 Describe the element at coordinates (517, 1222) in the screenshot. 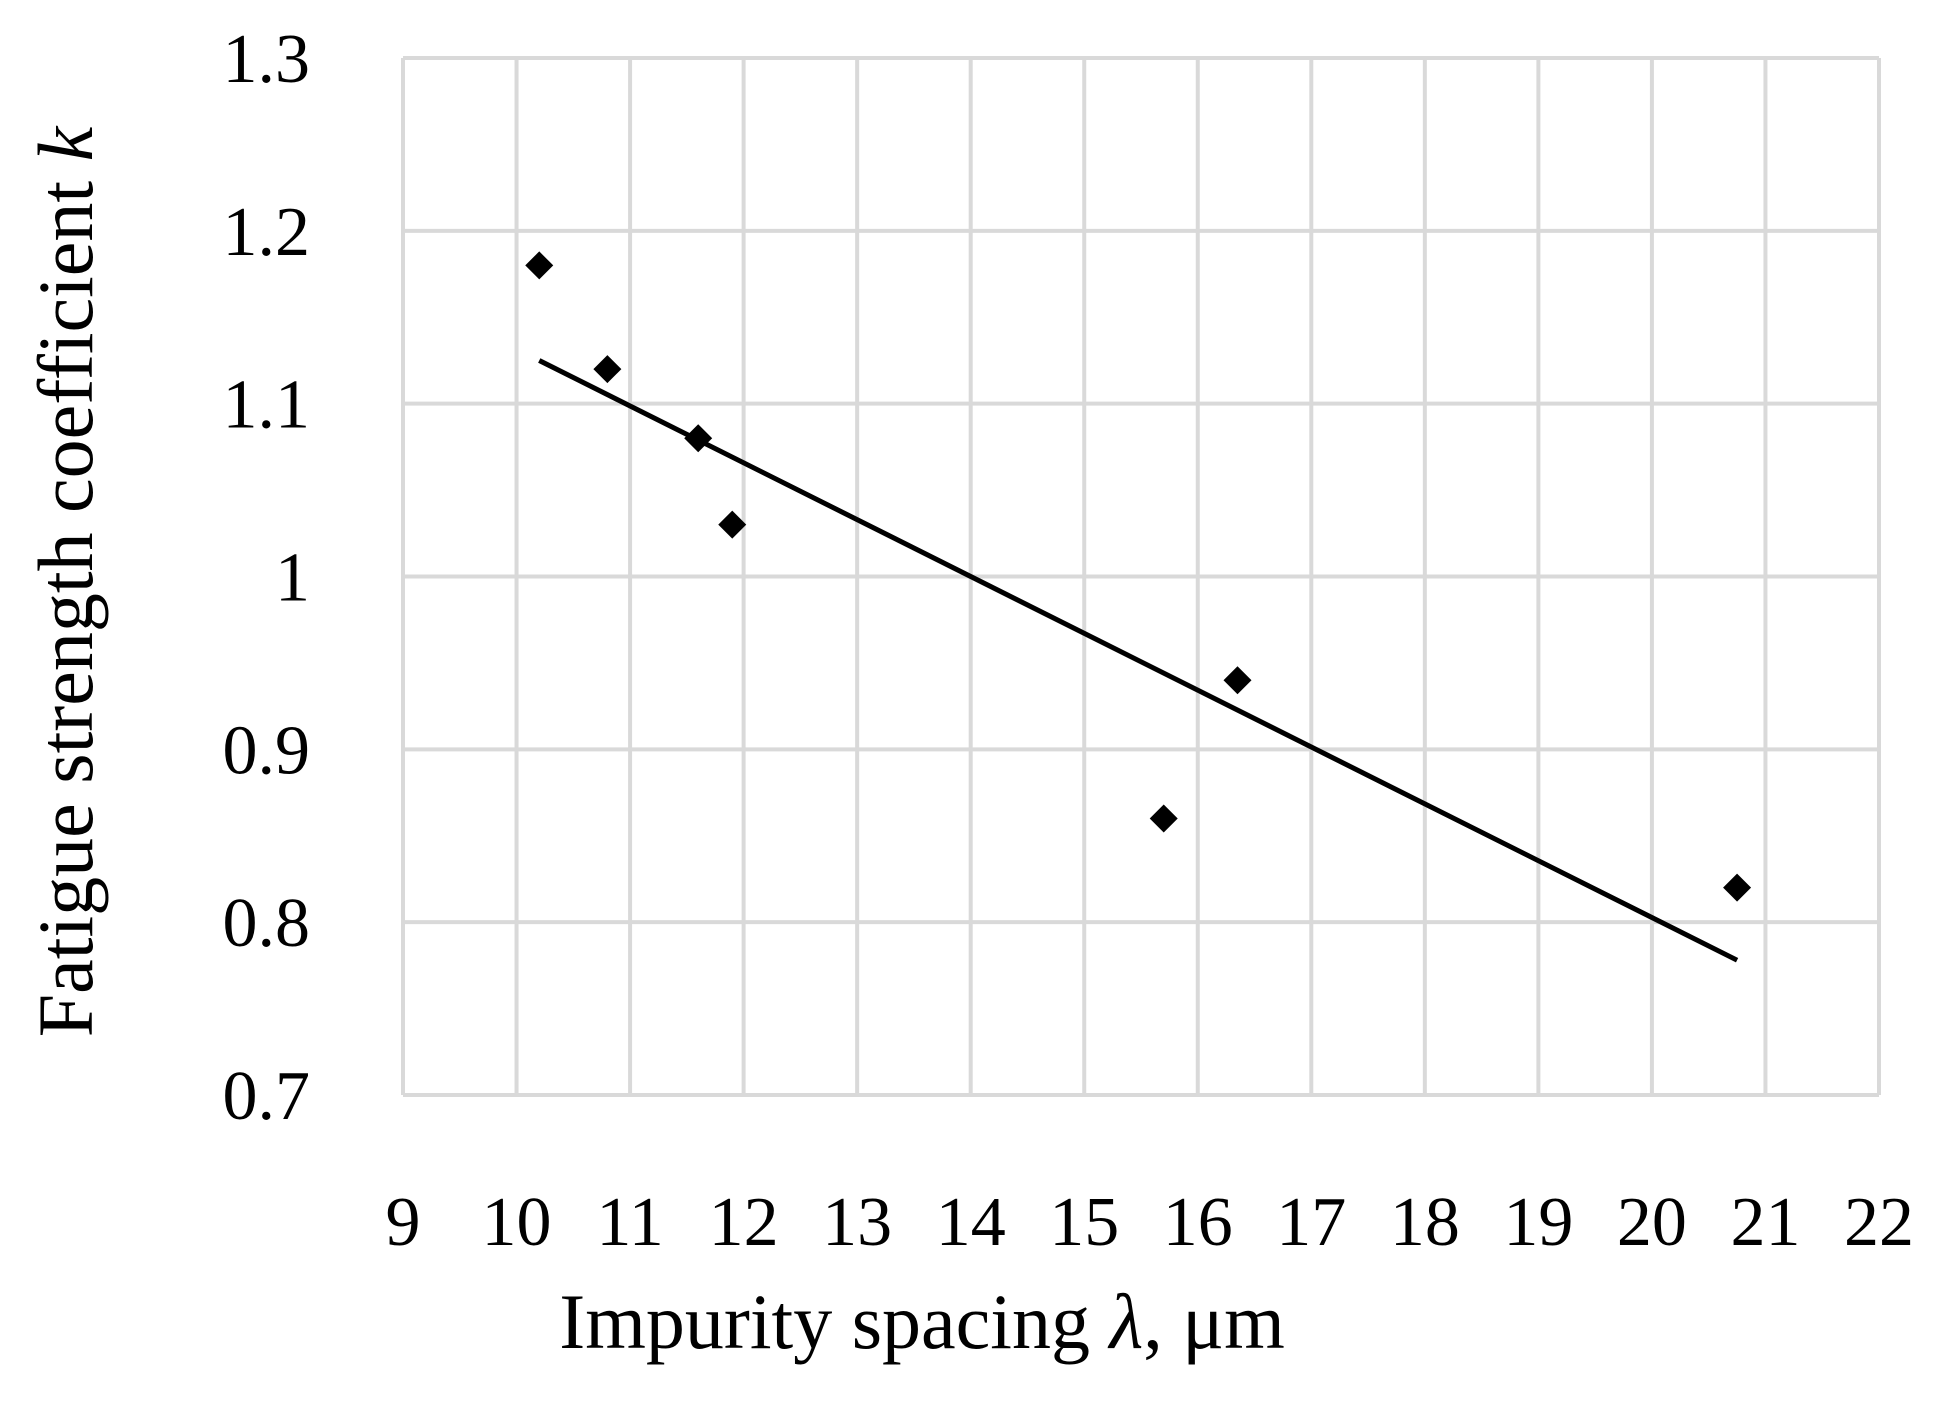

I see `x-tick-label: 10` at that location.